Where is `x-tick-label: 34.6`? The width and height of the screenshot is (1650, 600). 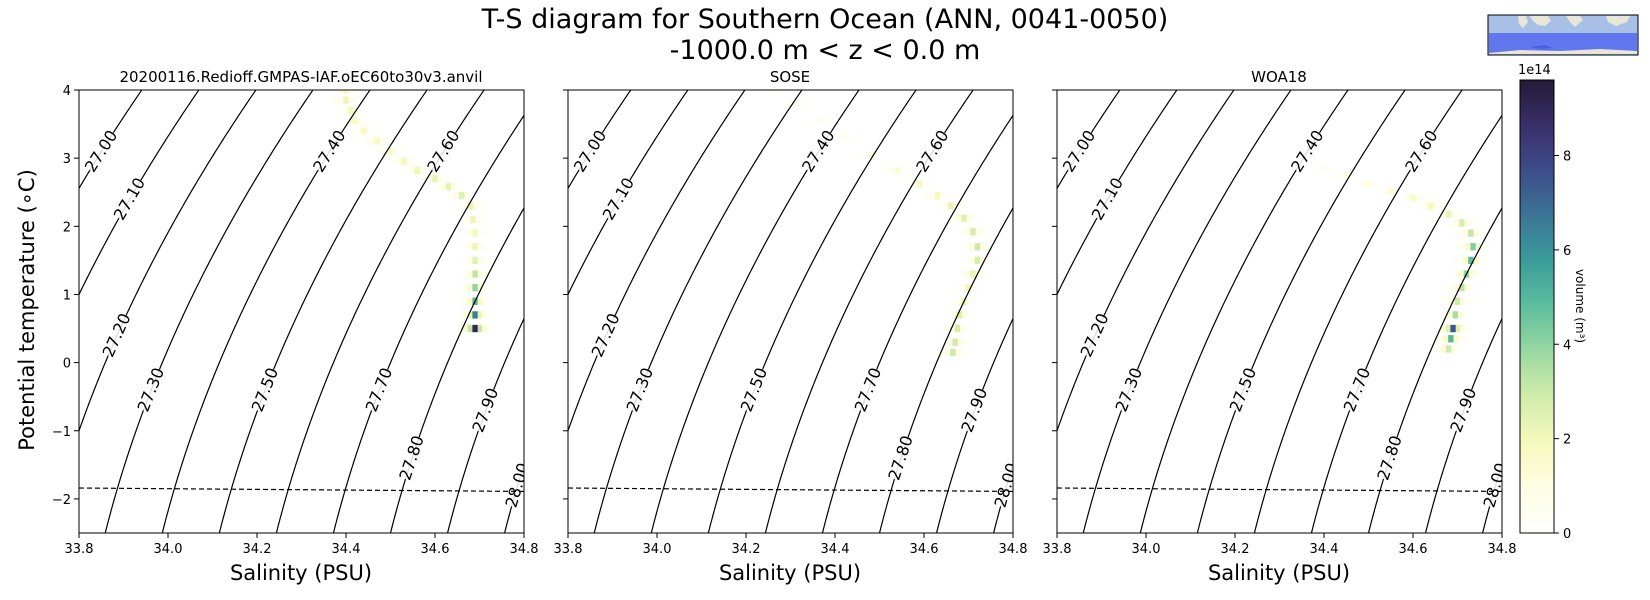 x-tick-label: 34.6 is located at coordinates (924, 549).